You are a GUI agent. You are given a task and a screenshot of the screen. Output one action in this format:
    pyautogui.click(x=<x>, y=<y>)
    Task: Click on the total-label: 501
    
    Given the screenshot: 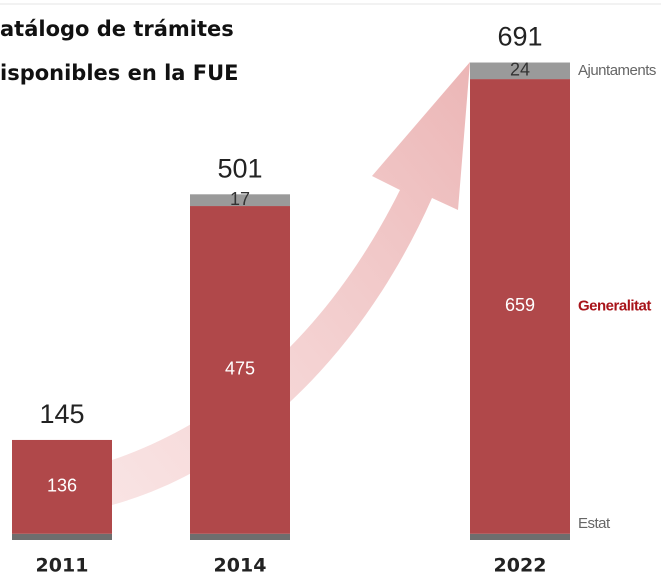 What is the action you would take?
    pyautogui.click(x=239, y=168)
    